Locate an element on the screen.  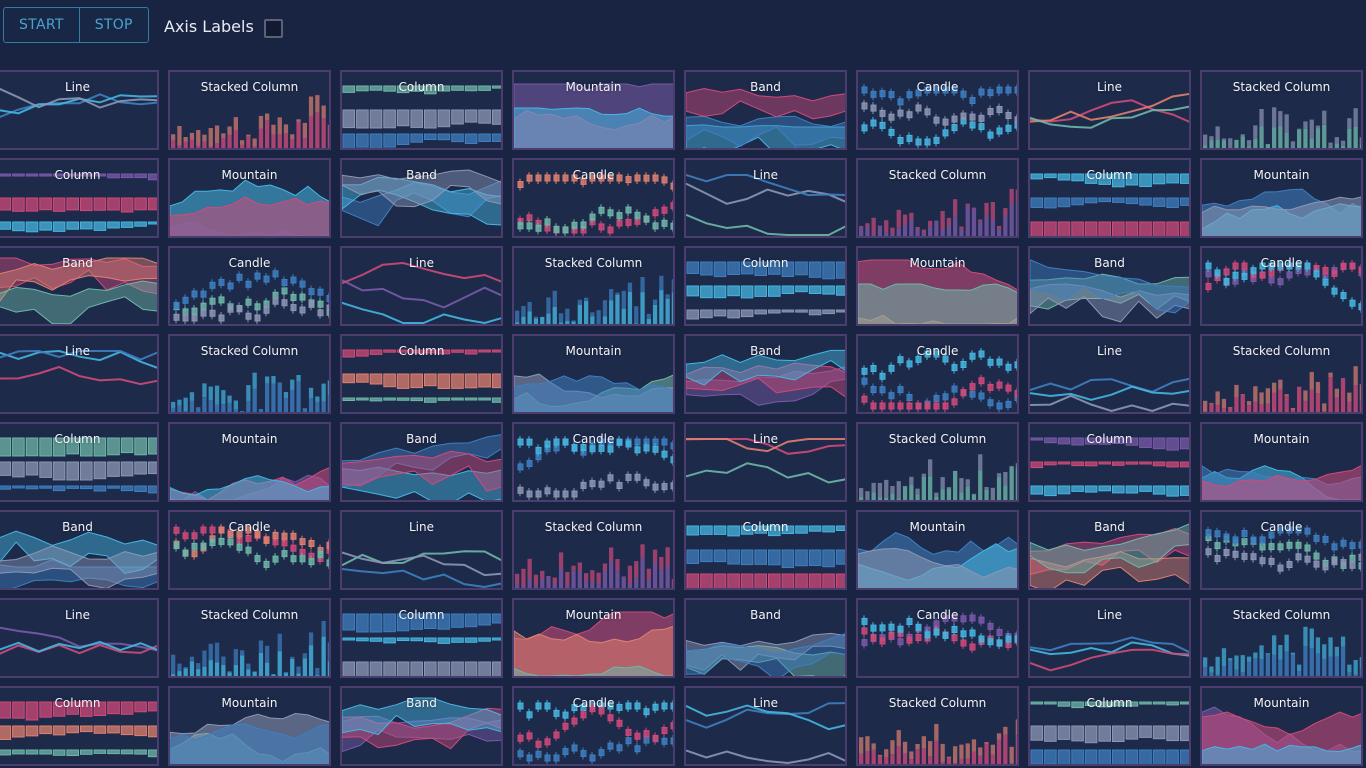
axis-labels-checkbox is located at coordinates (273, 28).